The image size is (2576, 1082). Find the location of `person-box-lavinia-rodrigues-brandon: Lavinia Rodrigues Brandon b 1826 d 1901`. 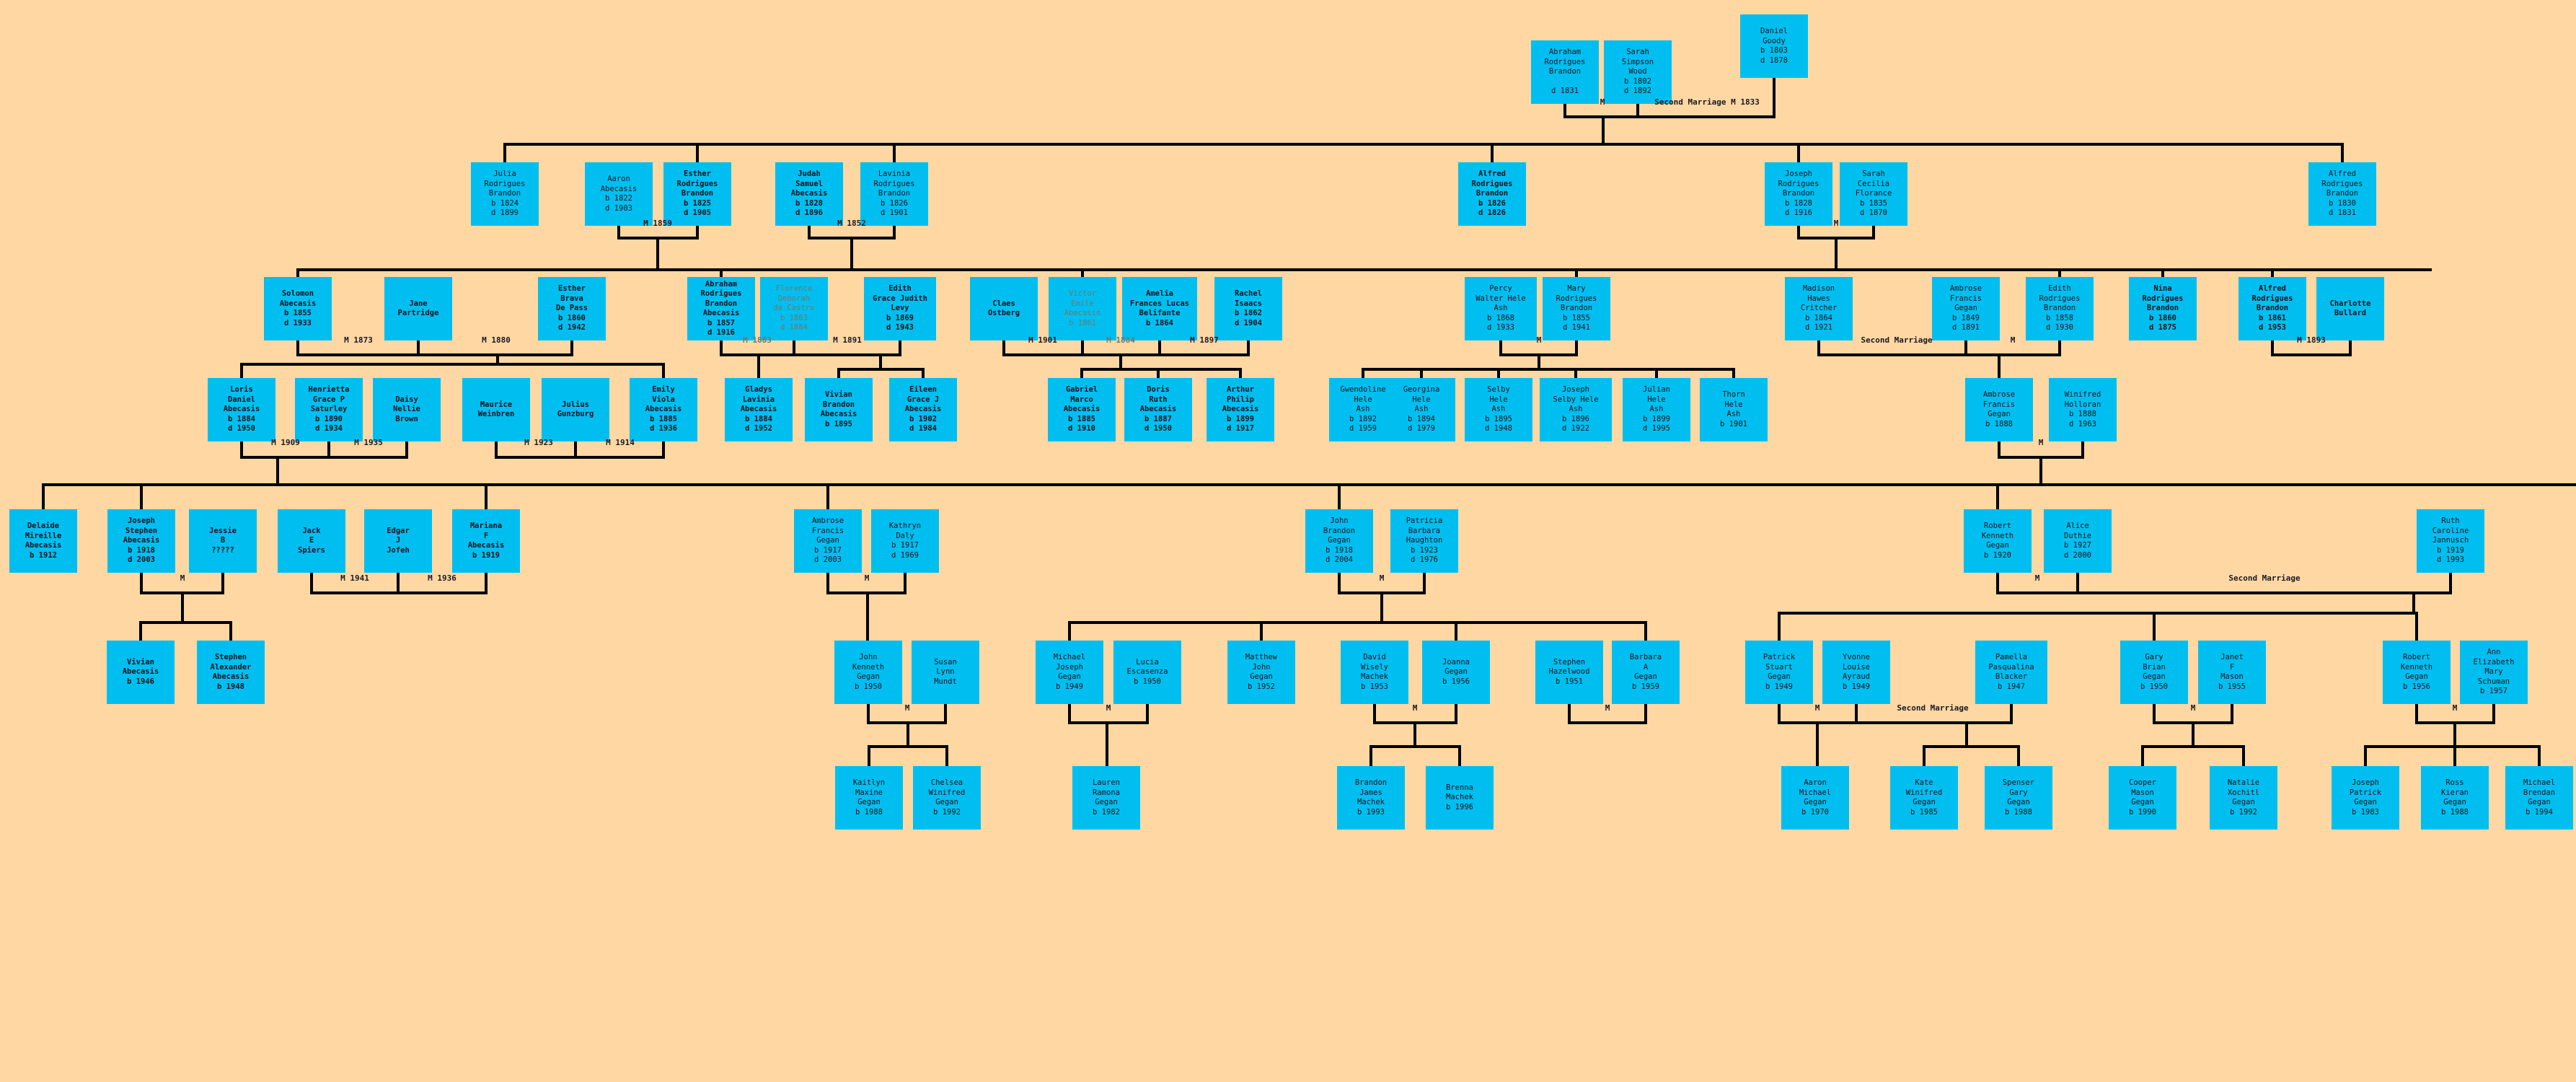

person-box-lavinia-rodrigues-brandon: Lavinia Rodrigues Brandon b 1826 d 1901 is located at coordinates (894, 194).